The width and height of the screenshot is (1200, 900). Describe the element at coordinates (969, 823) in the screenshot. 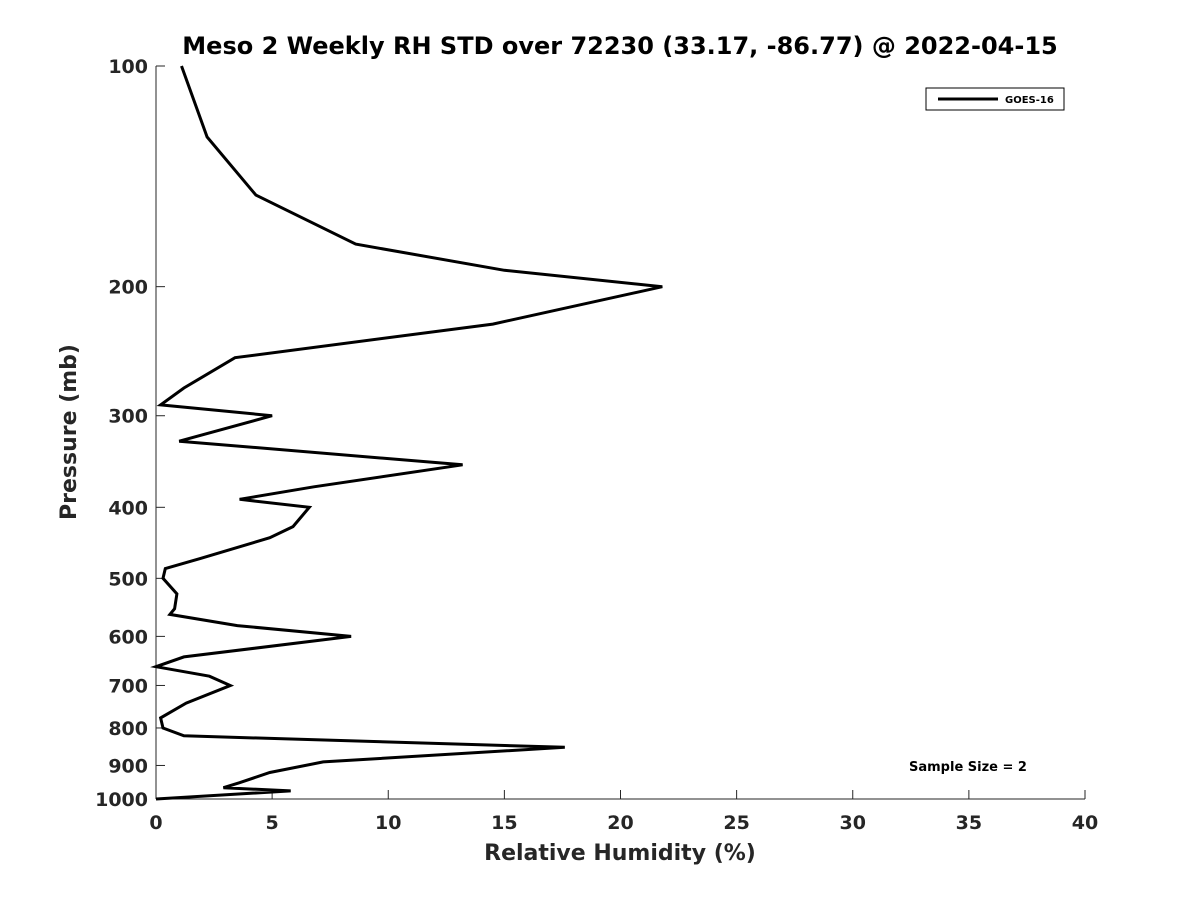

I see `x-tick-label: 35` at that location.